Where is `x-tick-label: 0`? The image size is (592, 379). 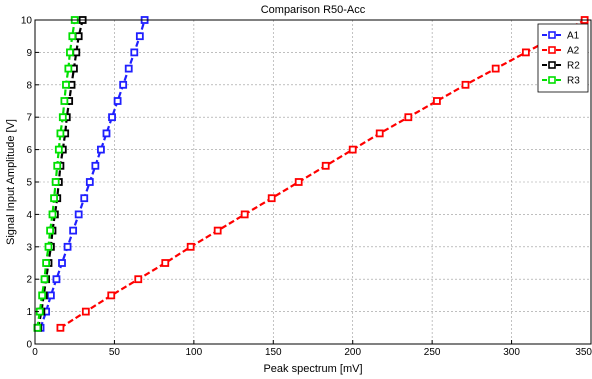
x-tick-label: 0 is located at coordinates (35, 352).